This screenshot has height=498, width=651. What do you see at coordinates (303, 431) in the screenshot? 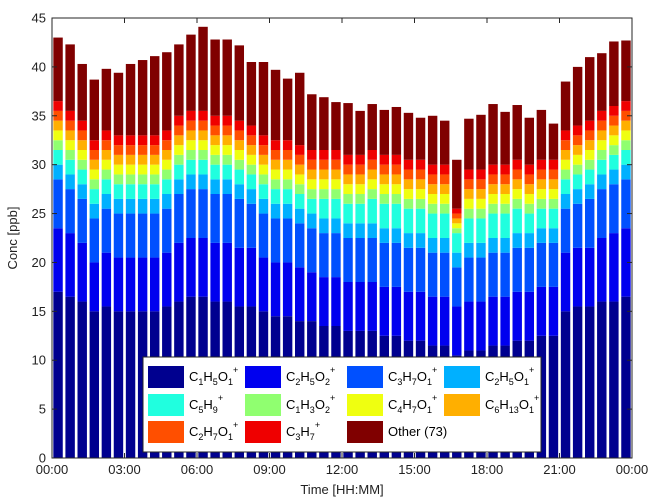
I see `legend-label: C3​H7​+` at bounding box center [303, 431].